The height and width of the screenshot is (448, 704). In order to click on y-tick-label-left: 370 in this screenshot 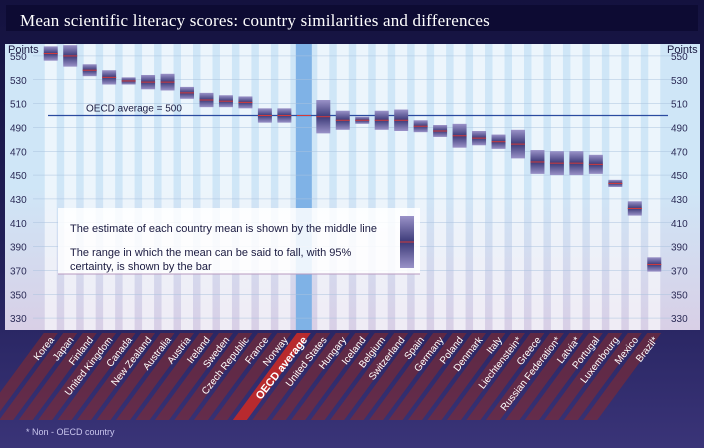, I will do `click(18, 271)`.